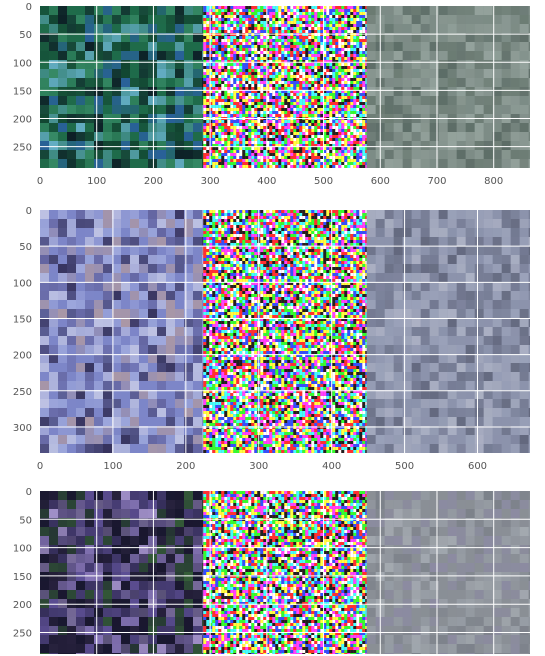 The image size is (545, 656). I want to click on x-tick-labels: 0 100 200 300 400 500 600, so click(262, 466).